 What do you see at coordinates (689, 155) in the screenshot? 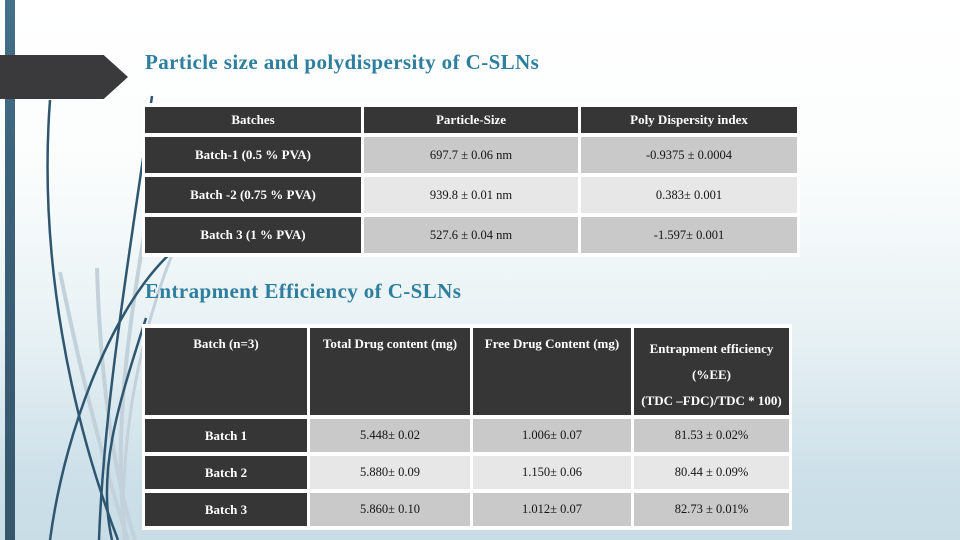
I see `t1-pdi-cell: -0.9375 ± 0.0004` at bounding box center [689, 155].